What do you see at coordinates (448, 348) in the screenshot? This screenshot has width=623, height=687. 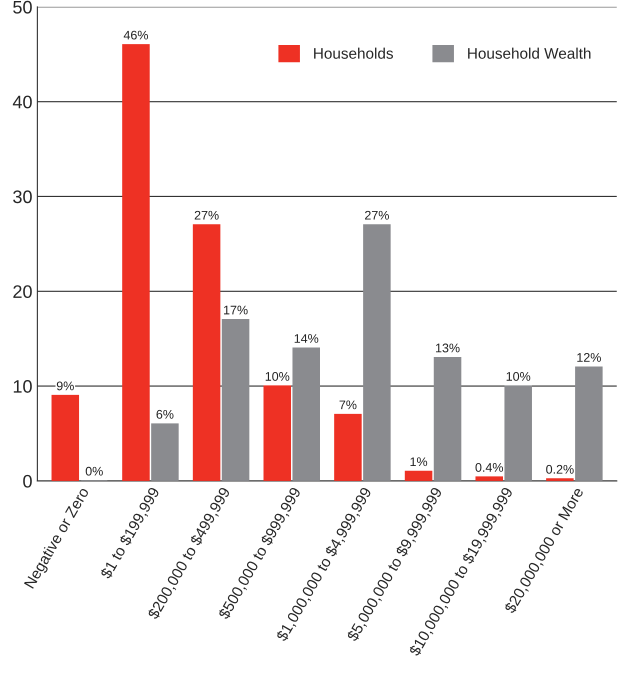 I see `data-label: 13%` at bounding box center [448, 348].